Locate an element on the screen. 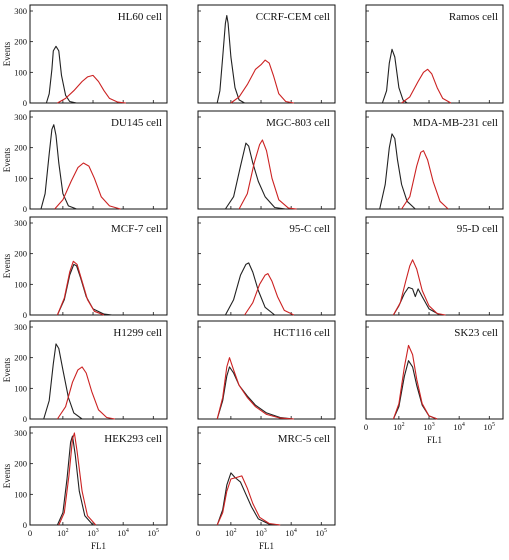 The height and width of the screenshot is (560, 509). panel-title: MCF-7 cell is located at coordinates (136, 229).